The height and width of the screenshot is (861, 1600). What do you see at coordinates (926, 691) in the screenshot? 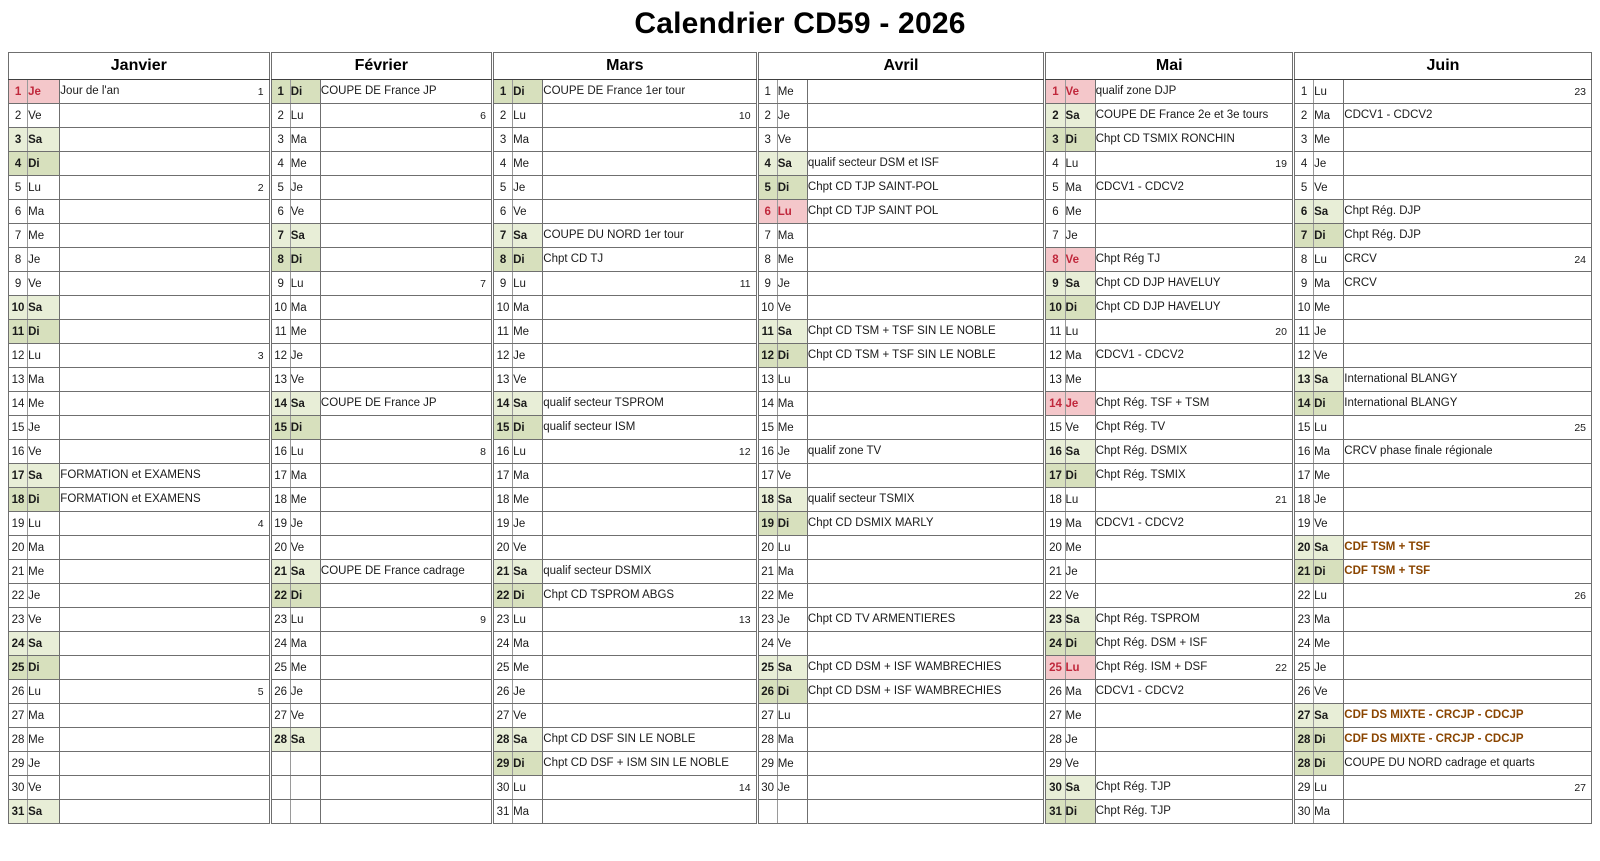
I see `day-event-cell: Chpt CD DSM + ISF WAMBRECHIES` at bounding box center [926, 691].